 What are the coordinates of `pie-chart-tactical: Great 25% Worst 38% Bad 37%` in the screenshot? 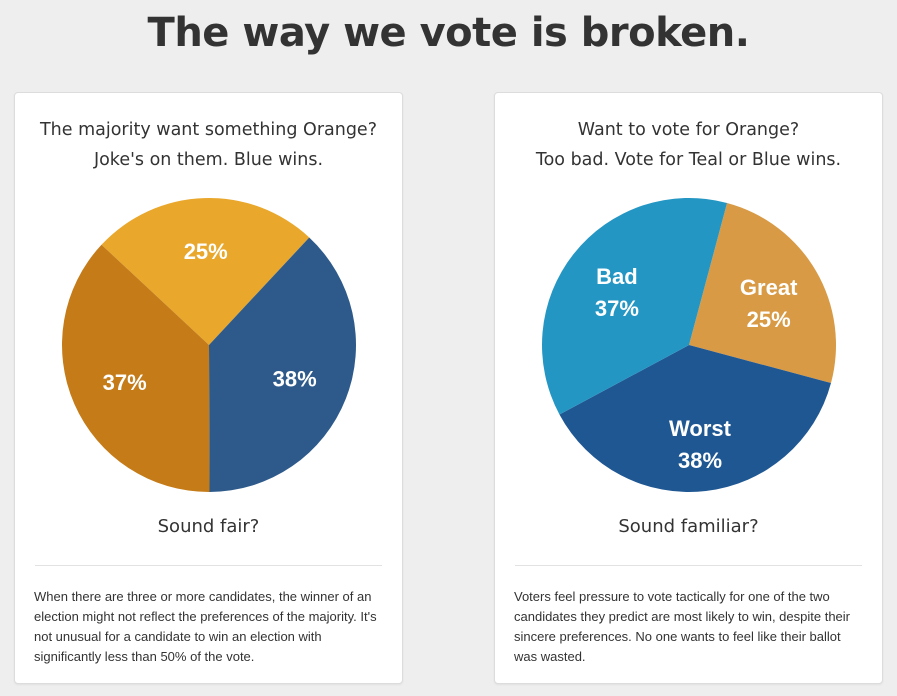 It's located at (689, 345).